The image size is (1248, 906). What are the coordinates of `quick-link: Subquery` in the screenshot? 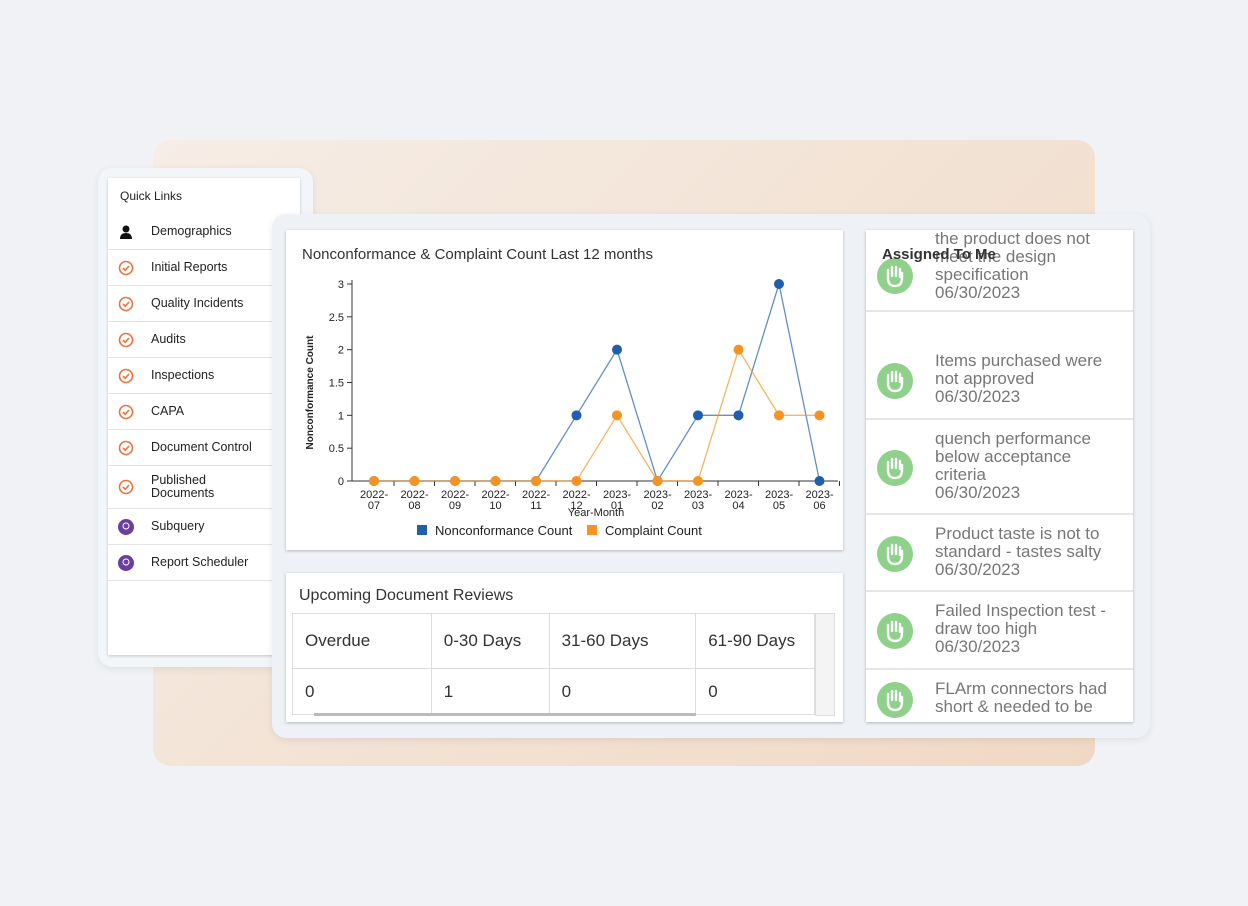 It's located at (204, 527).